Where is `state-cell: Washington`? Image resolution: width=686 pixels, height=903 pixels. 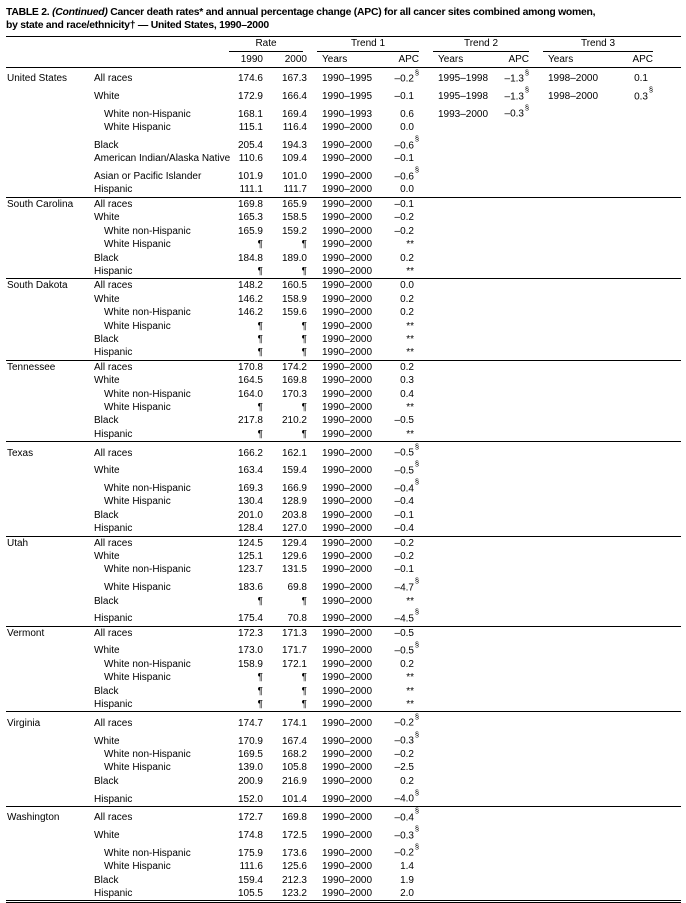
state-cell: Washington is located at coordinates (33, 818).